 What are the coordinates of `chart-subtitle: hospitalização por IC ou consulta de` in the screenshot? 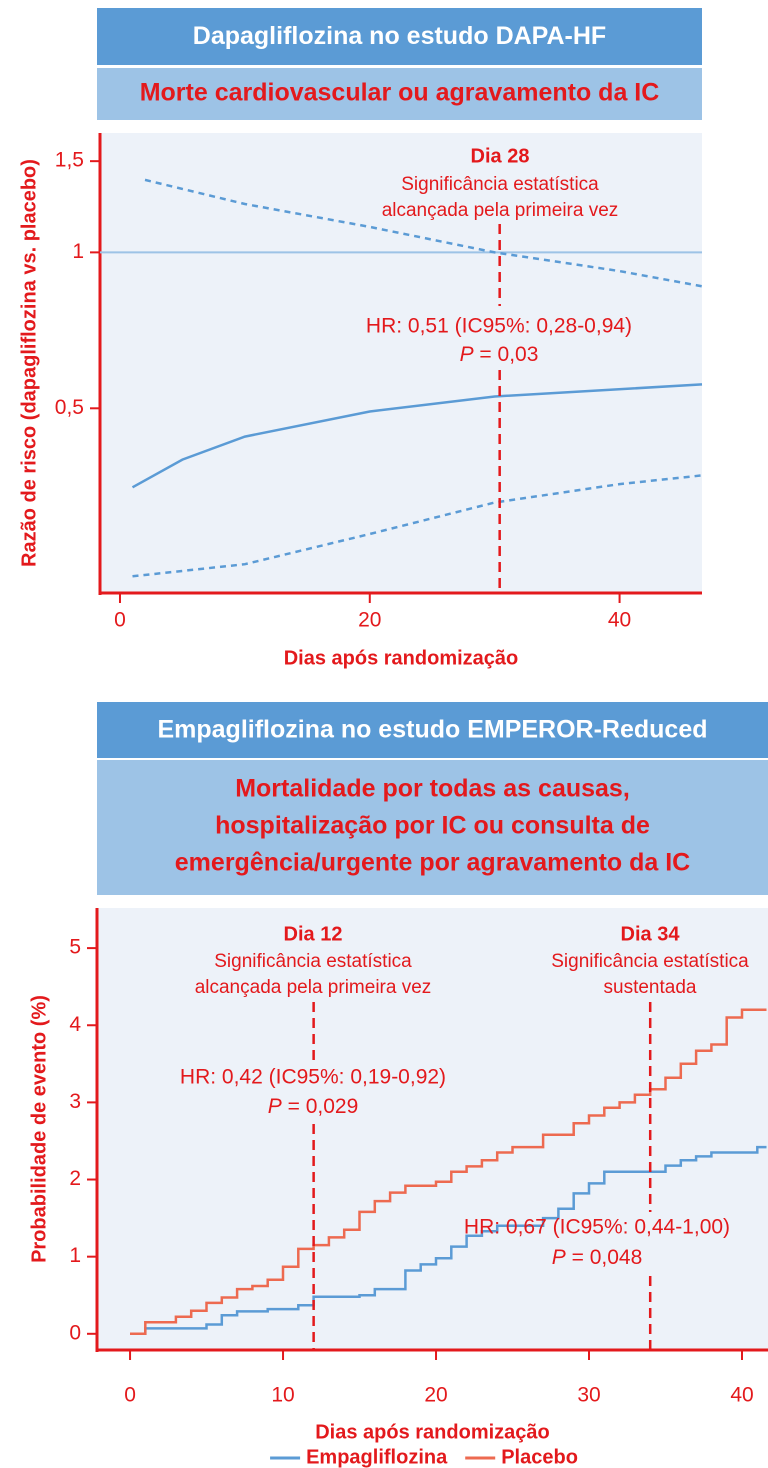 It's located at (432, 826).